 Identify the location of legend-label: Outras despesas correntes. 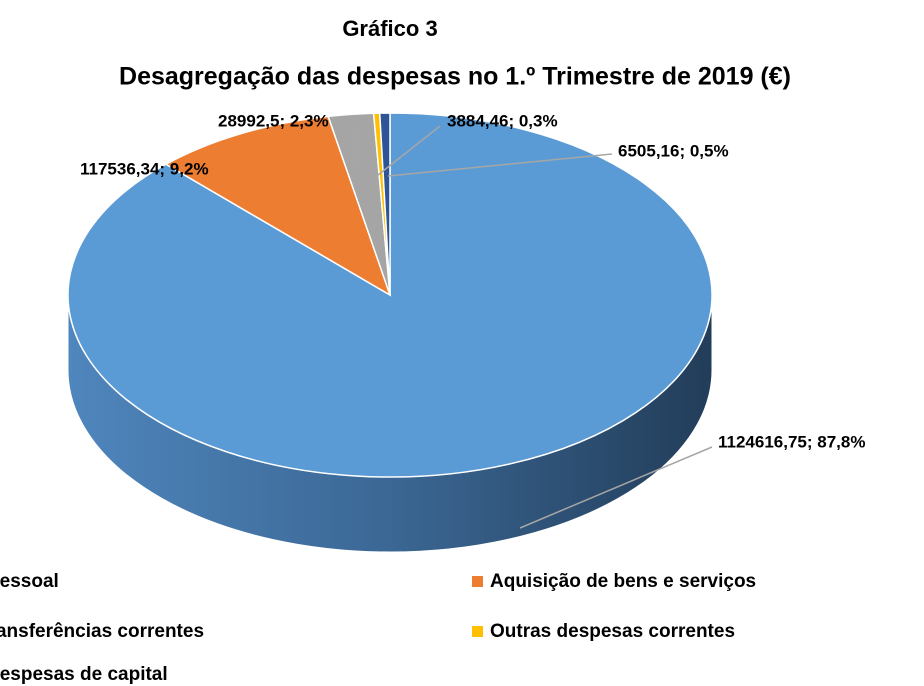
(612, 631).